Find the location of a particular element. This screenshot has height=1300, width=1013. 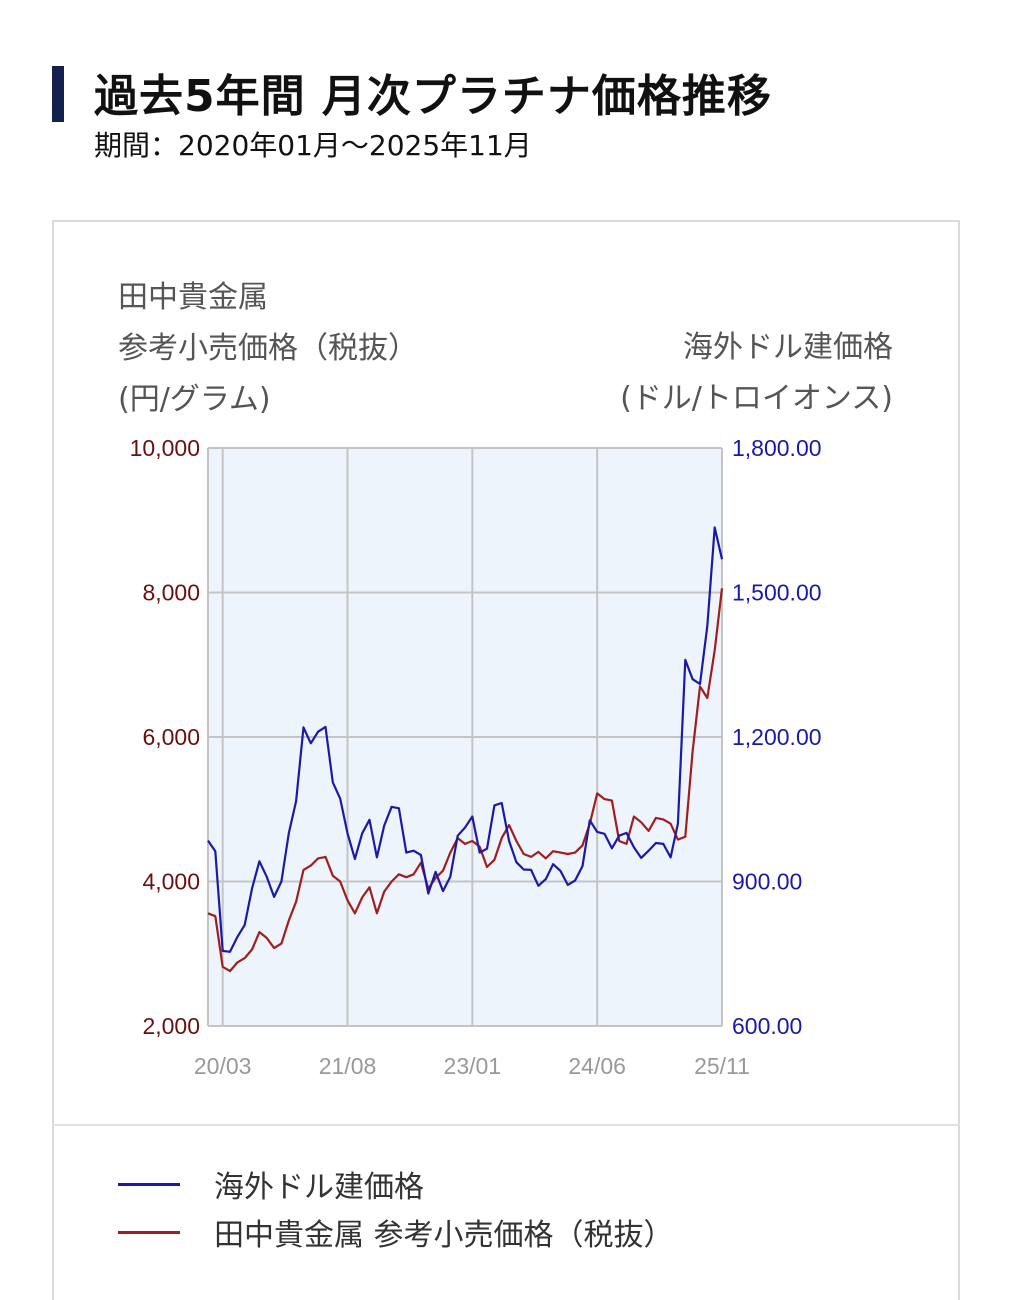

y-right-tick-label: 1,500.00 is located at coordinates (777, 593).